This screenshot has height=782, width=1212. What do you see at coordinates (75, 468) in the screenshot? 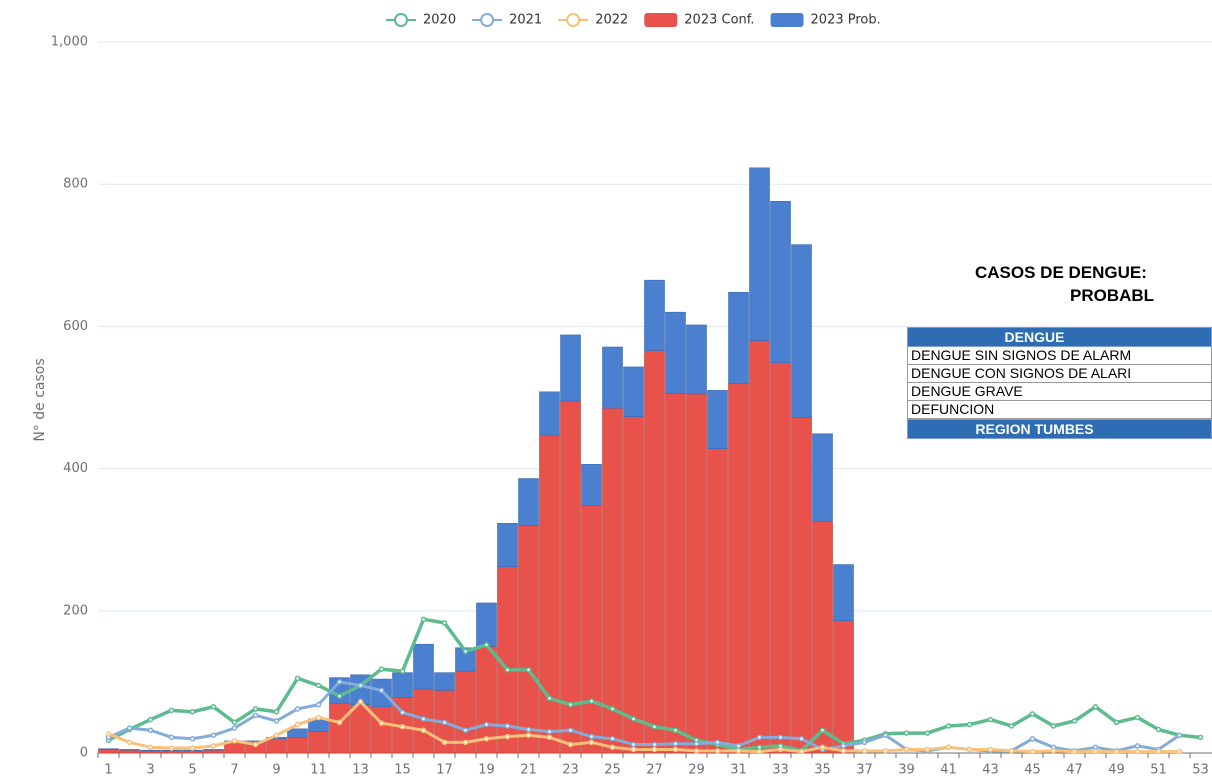
I see `y-tick-label: 400` at bounding box center [75, 468].